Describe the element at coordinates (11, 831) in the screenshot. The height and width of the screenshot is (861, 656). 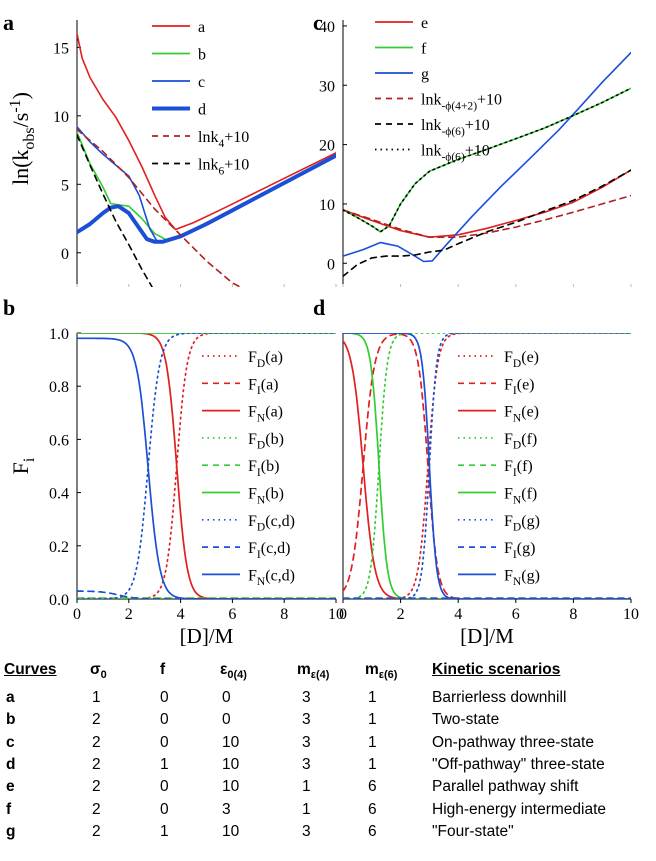
I see `table-cell: g` at that location.